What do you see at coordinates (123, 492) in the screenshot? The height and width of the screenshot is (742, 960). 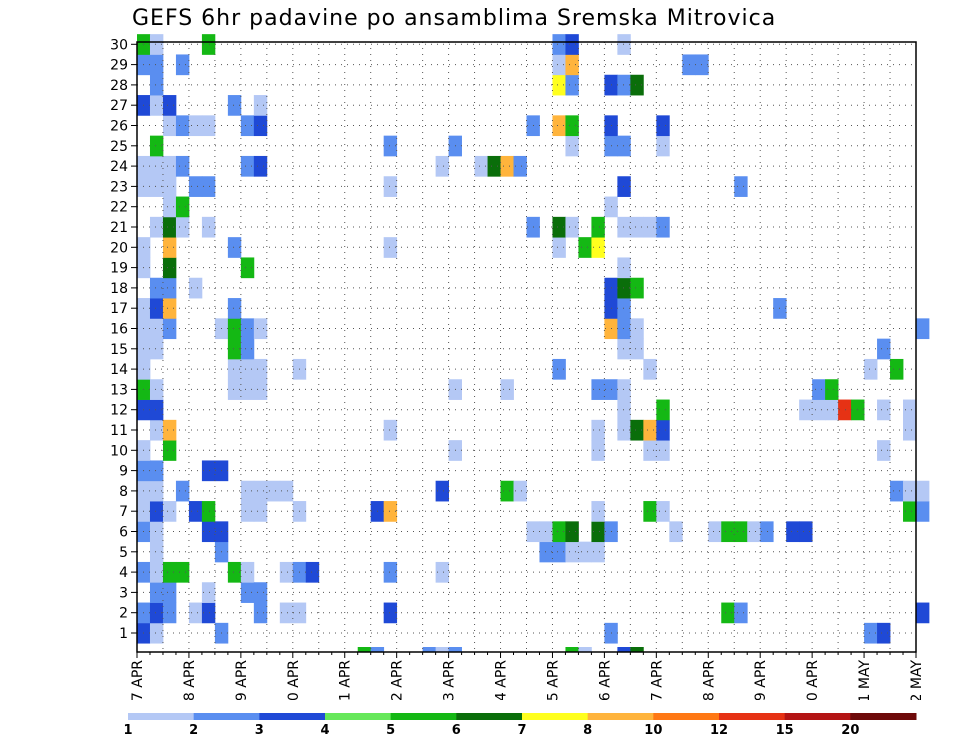 I see `y-tick-label: 8` at bounding box center [123, 492].